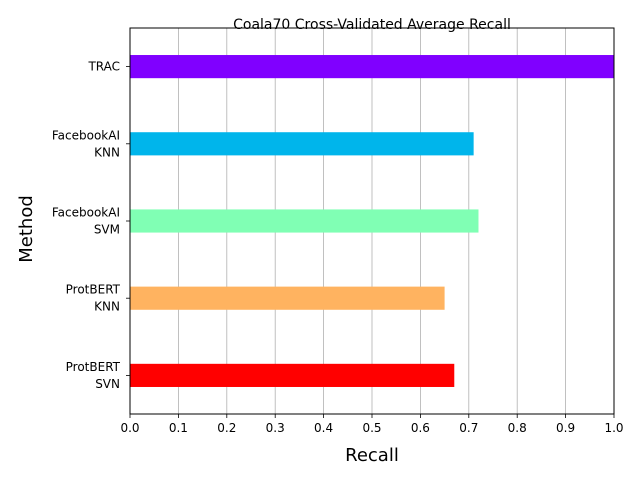 This screenshot has height=484, width=640. What do you see at coordinates (420, 428) in the screenshot?
I see `x-tick-label: 0.6` at bounding box center [420, 428].